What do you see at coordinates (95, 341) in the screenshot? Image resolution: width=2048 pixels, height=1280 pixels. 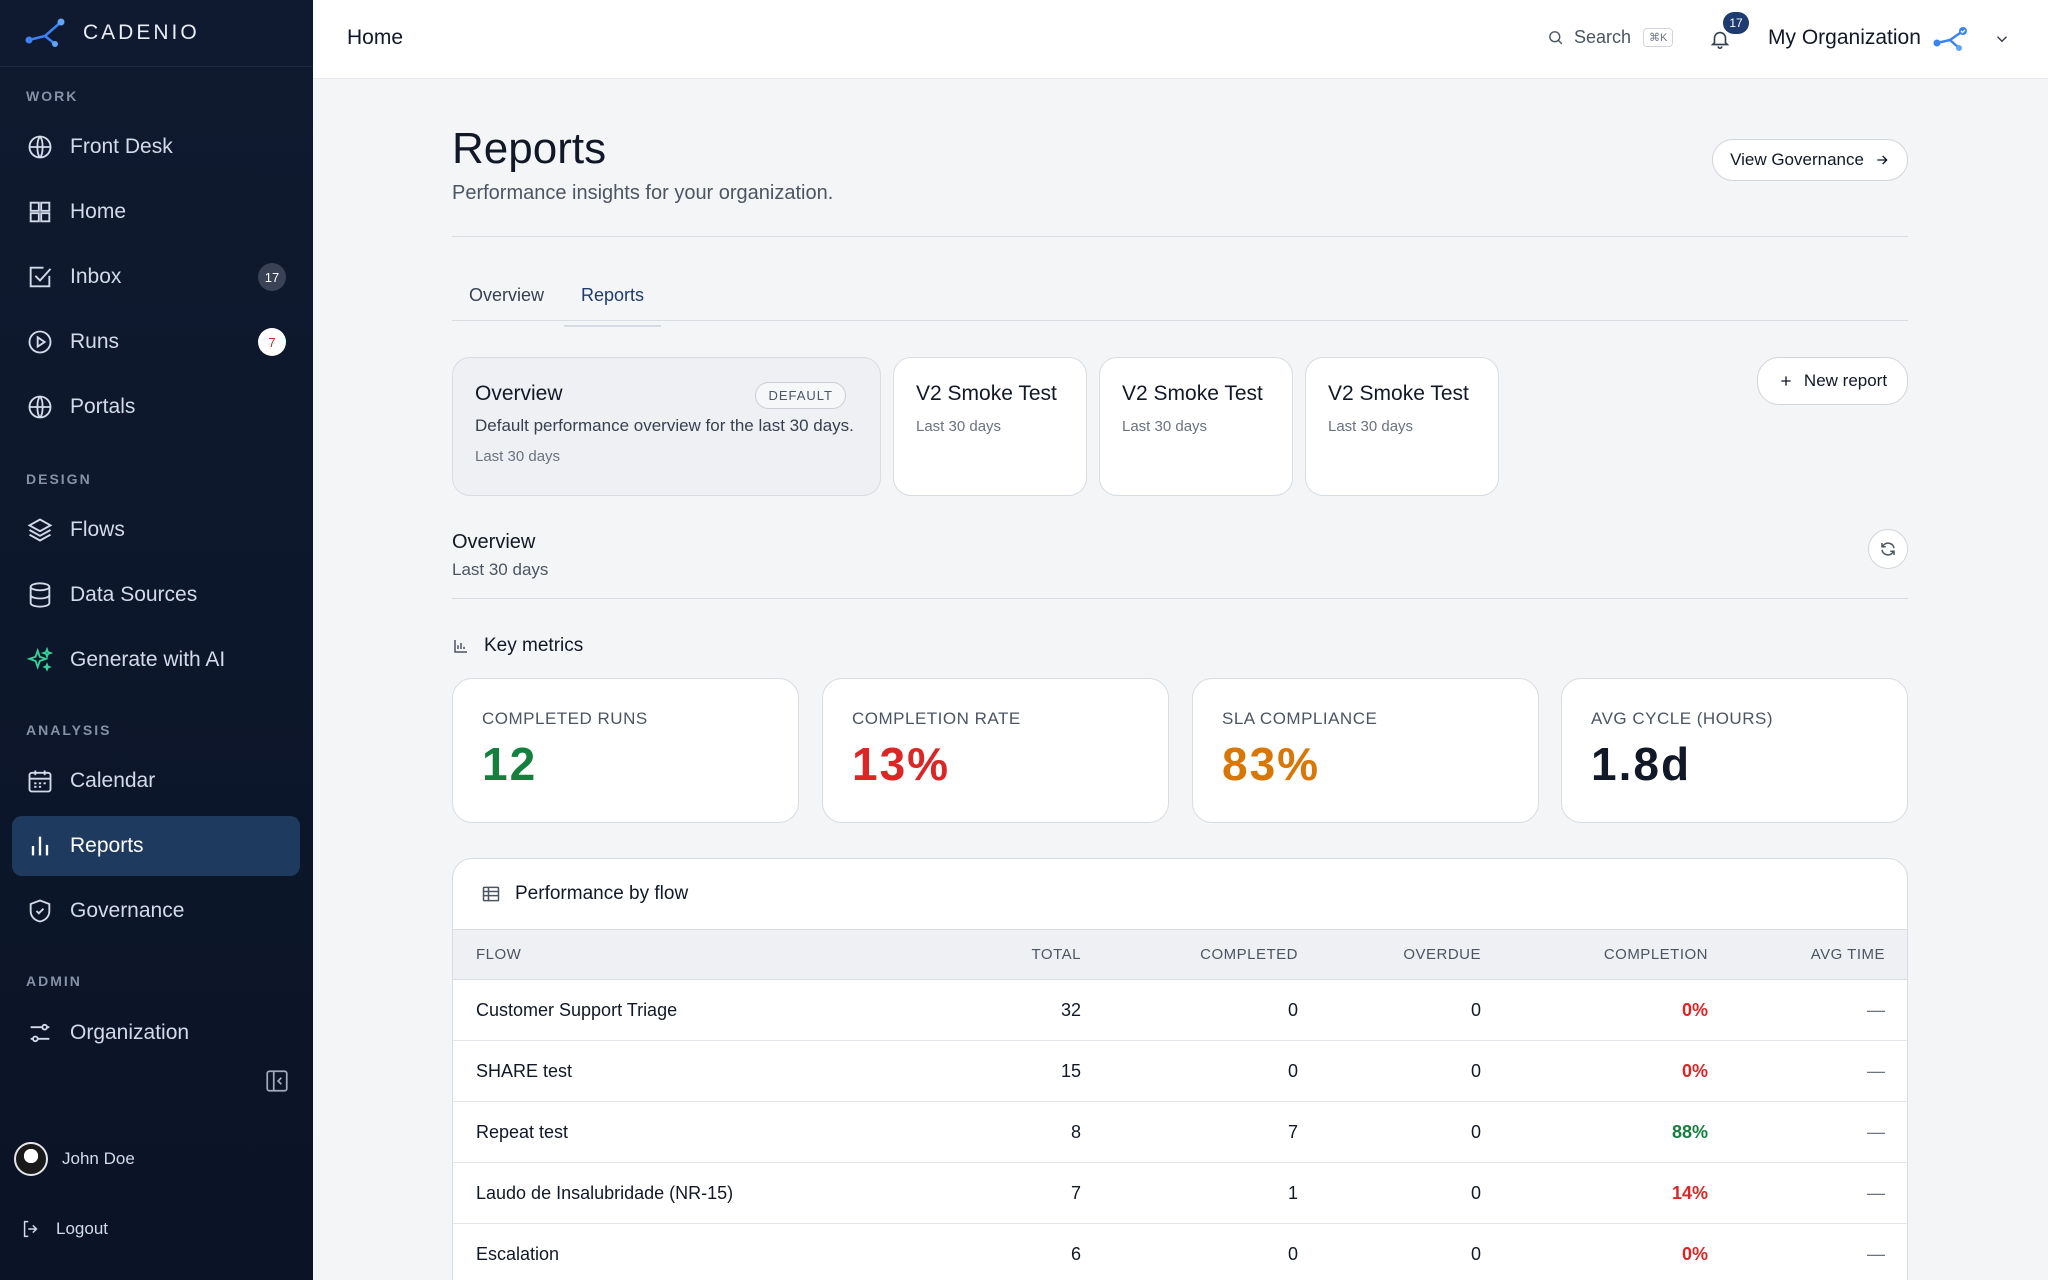 I see `sidebar-item-label: Runs` at bounding box center [95, 341].